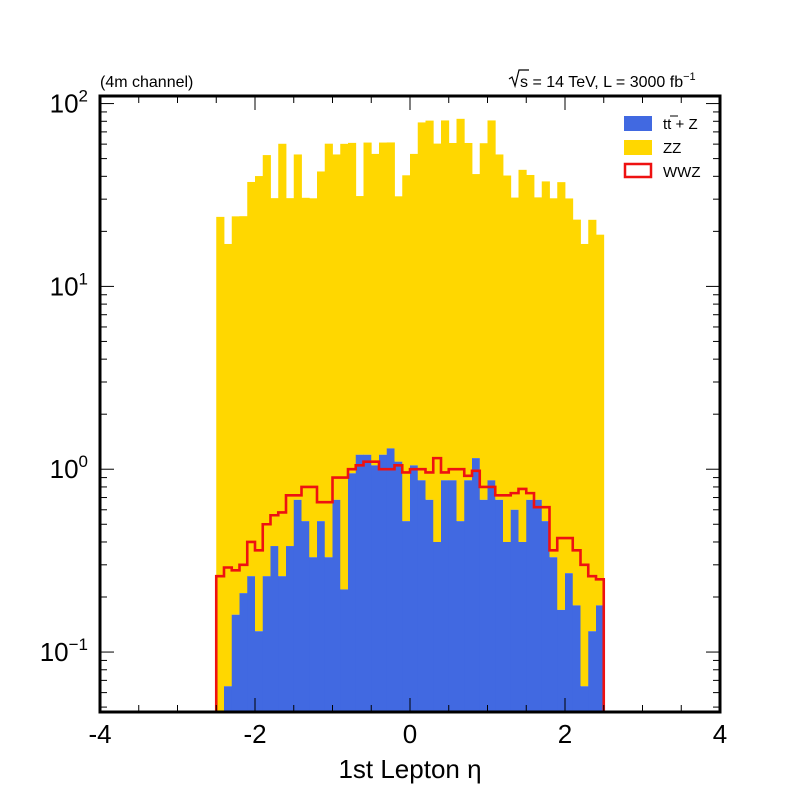 This screenshot has width=800, height=800. I want to click on legend-entry-zz: ZZ, so click(652, 148).